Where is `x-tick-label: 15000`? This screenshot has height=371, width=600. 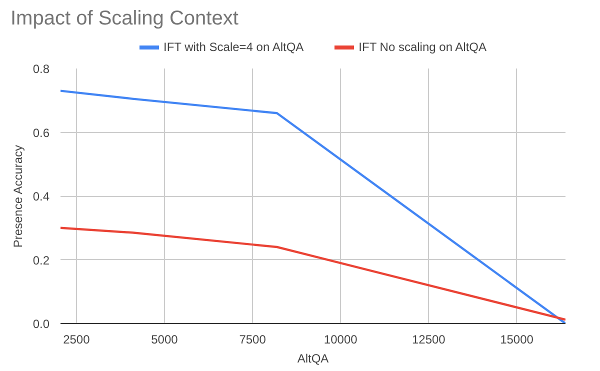
x-tick-label: 15000 is located at coordinates (517, 339).